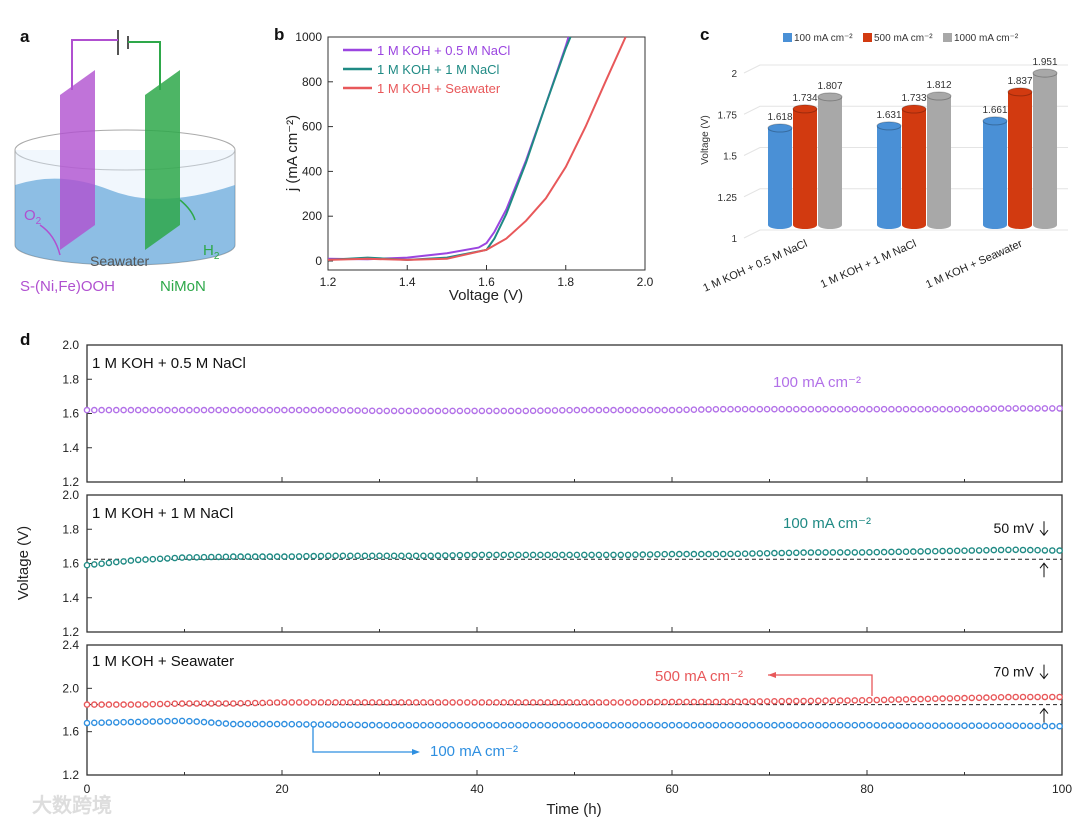  What do you see at coordinates (672, 789) in the screenshot?
I see `x-tick-label: 60` at bounding box center [672, 789].